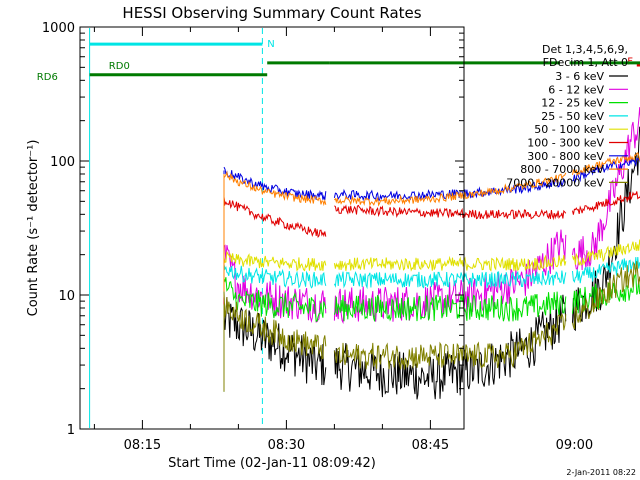  I want to click on legend-entry-label: 300 - 800 keV, so click(565, 156).